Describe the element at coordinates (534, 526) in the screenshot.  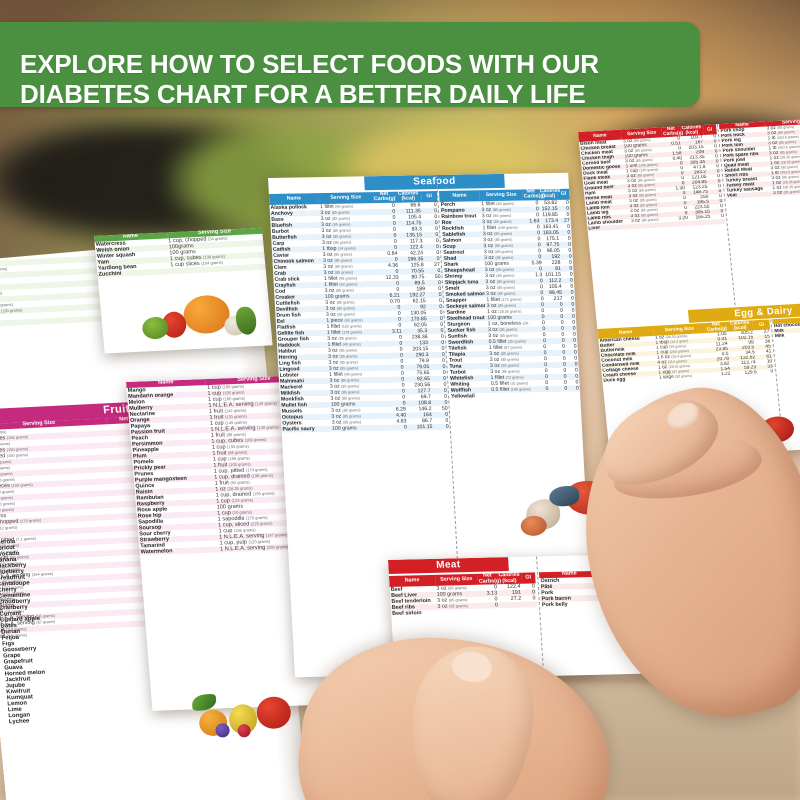
I see `shrimp-shape` at that location.